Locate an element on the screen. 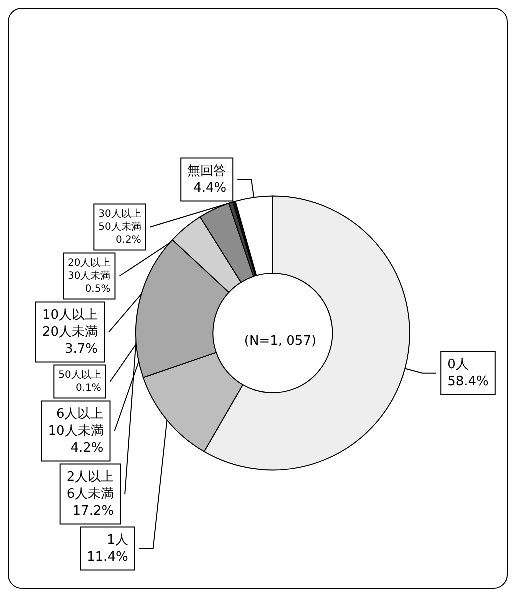 The width and height of the screenshot is (516, 597). data-label: 4.4% is located at coordinates (210, 188).